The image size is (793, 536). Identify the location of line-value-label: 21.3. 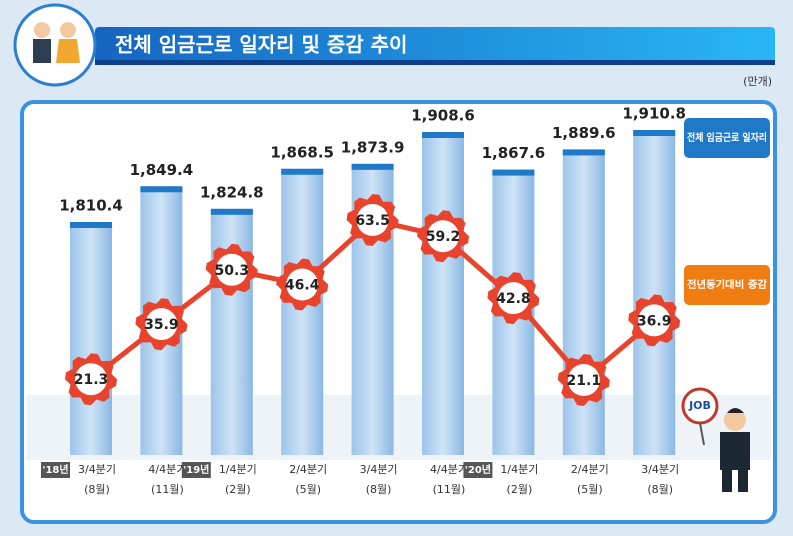
(91, 380).